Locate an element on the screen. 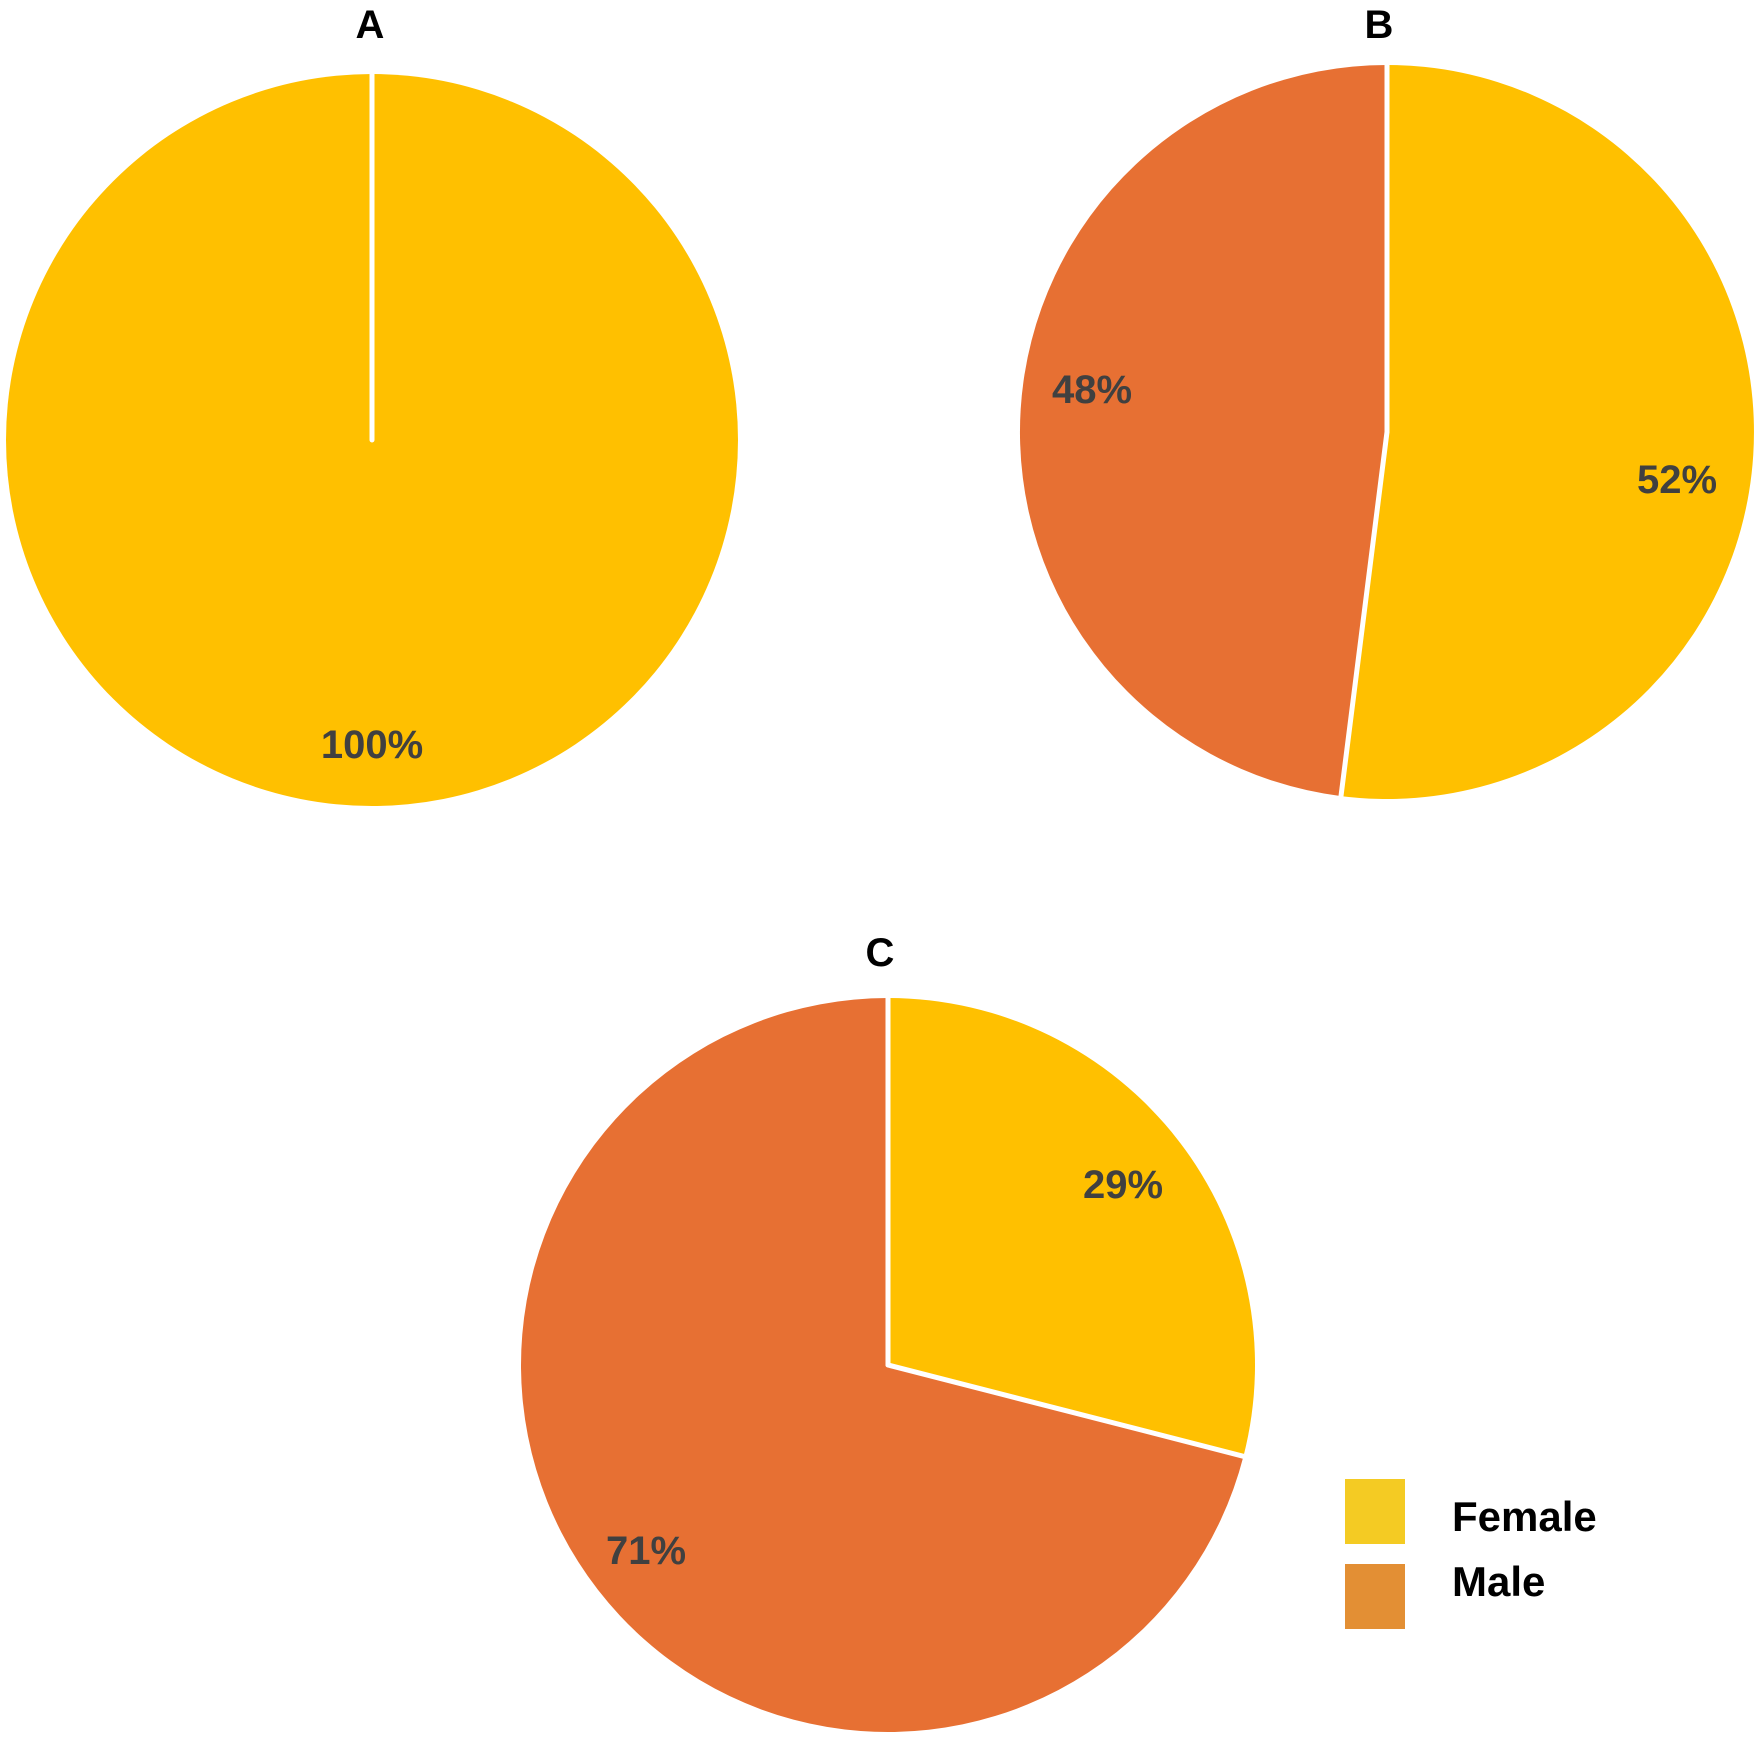 Image resolution: width=1757 pixels, height=1737 pixels. legend-swatch-female is located at coordinates (1375, 1511).